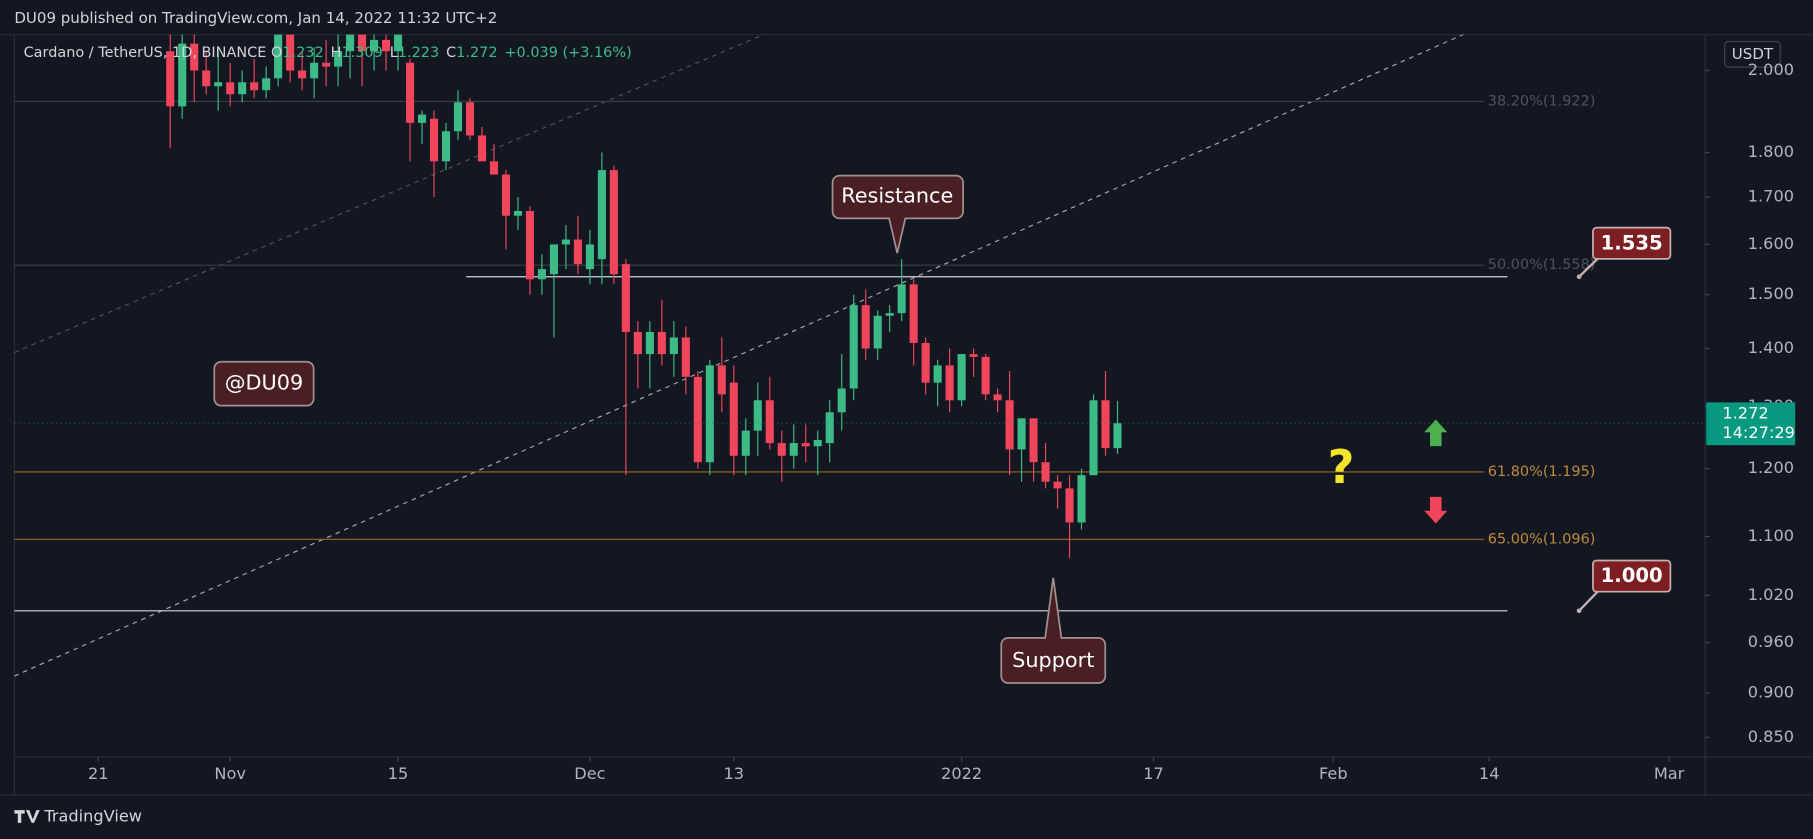  Describe the element at coordinates (1771, 641) in the screenshot. I see `y-tick-label: 0.960` at that location.